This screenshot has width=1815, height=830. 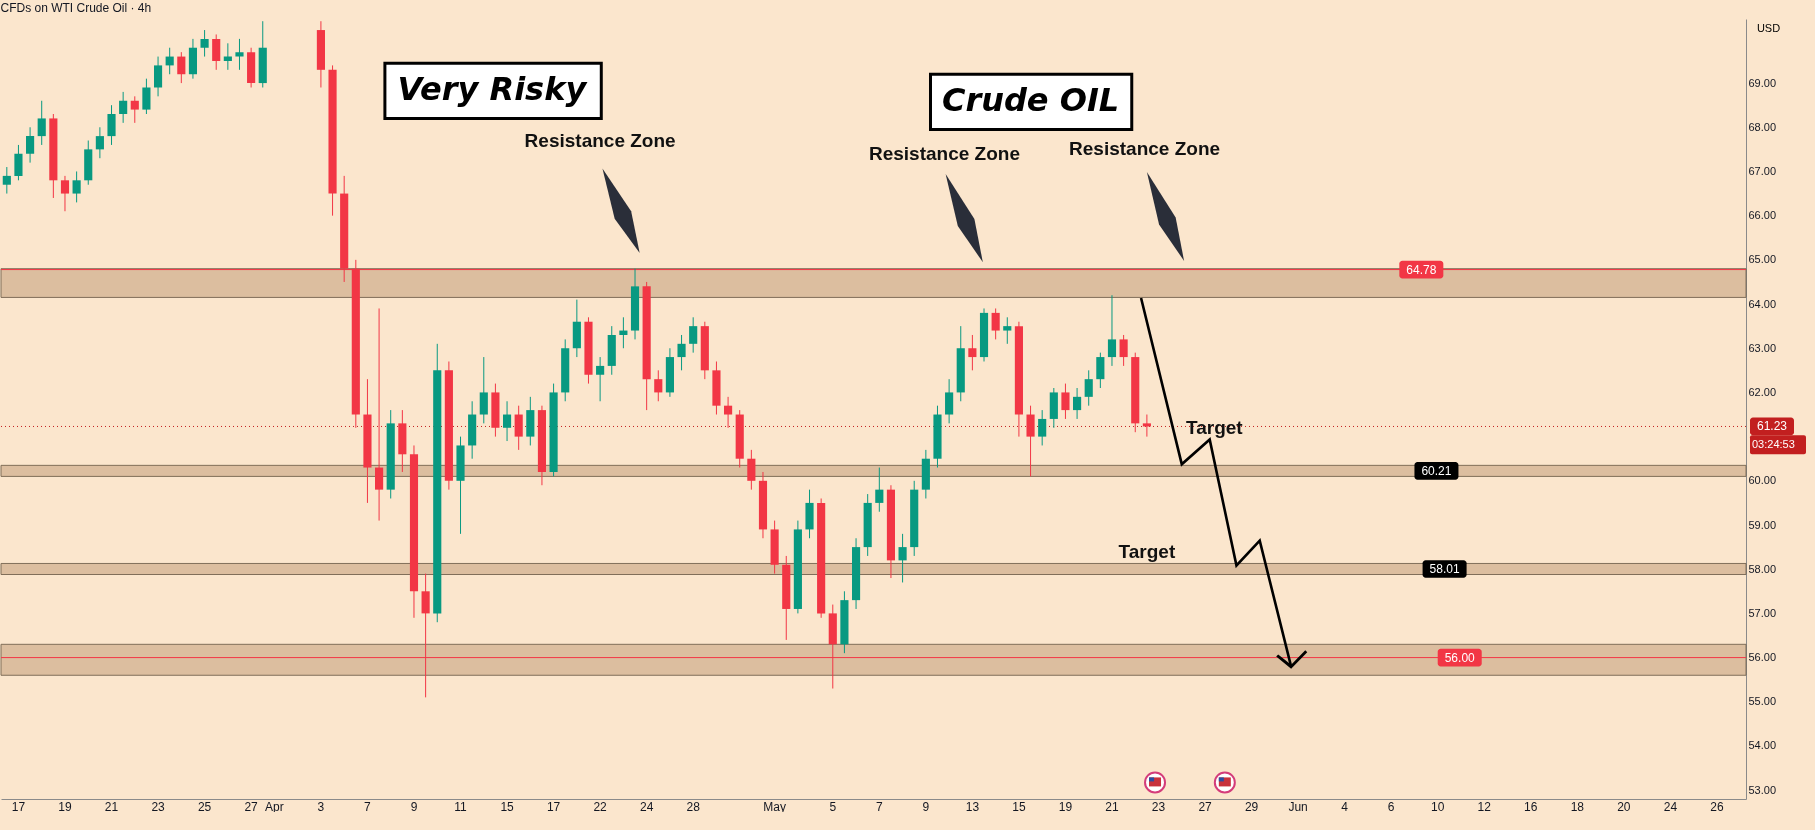 What do you see at coordinates (1762, 745) in the screenshot?
I see `y-tick-label: 54.00` at bounding box center [1762, 745].